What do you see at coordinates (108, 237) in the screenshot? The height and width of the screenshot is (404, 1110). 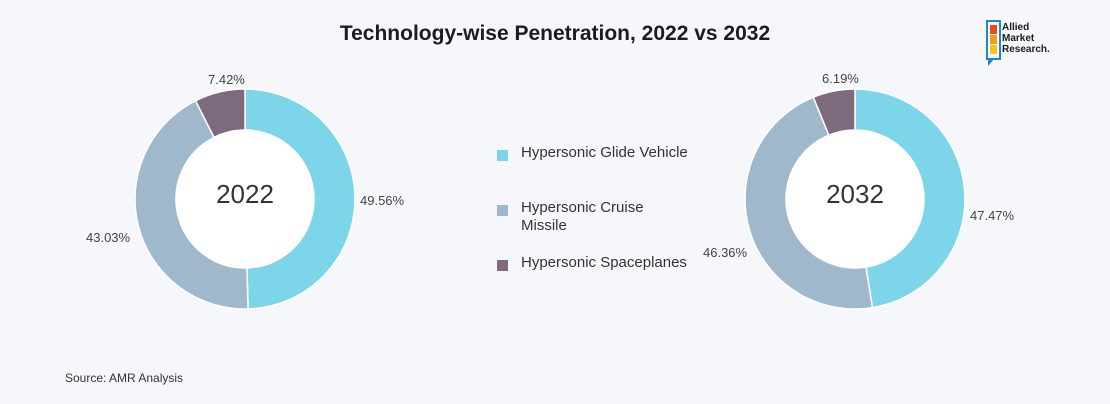 I see `data-label-cruise: 43.03%` at bounding box center [108, 237].